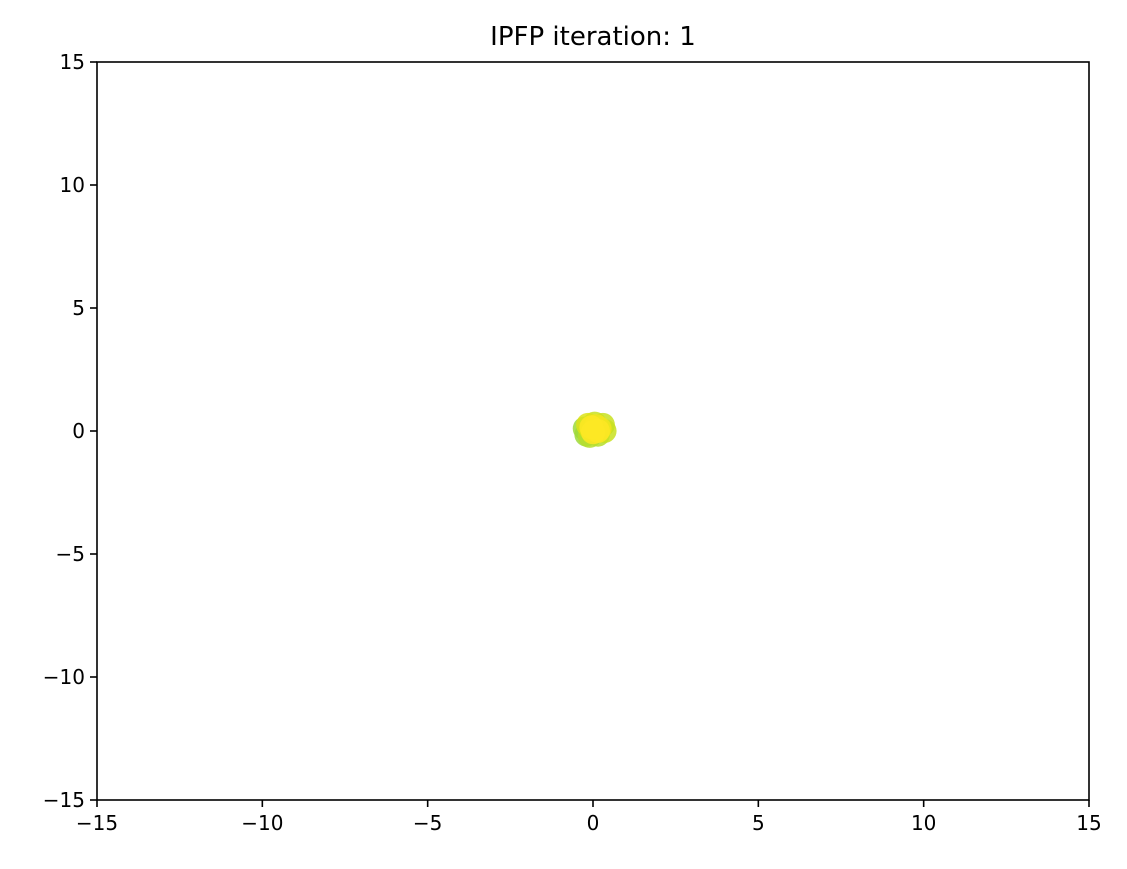  Describe the element at coordinates (70, 431) in the screenshot. I see `y-axis: −15 −10 −5 0 5 10 15` at that location.